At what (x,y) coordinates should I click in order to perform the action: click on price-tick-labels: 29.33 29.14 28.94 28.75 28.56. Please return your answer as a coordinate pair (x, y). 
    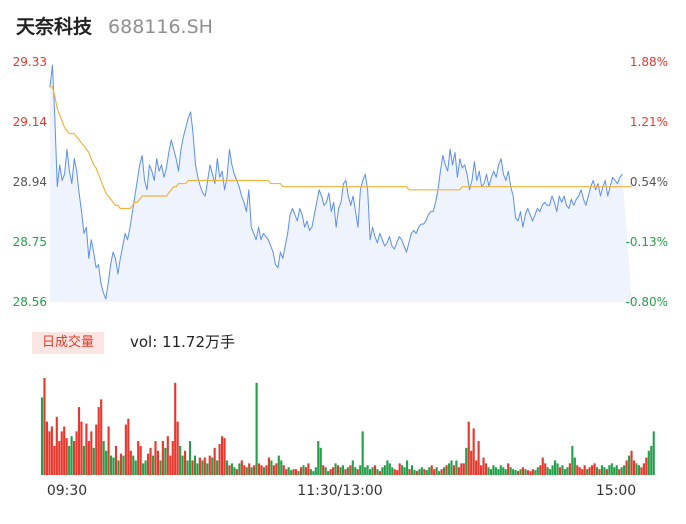
    Looking at the image, I should click on (30, 182).